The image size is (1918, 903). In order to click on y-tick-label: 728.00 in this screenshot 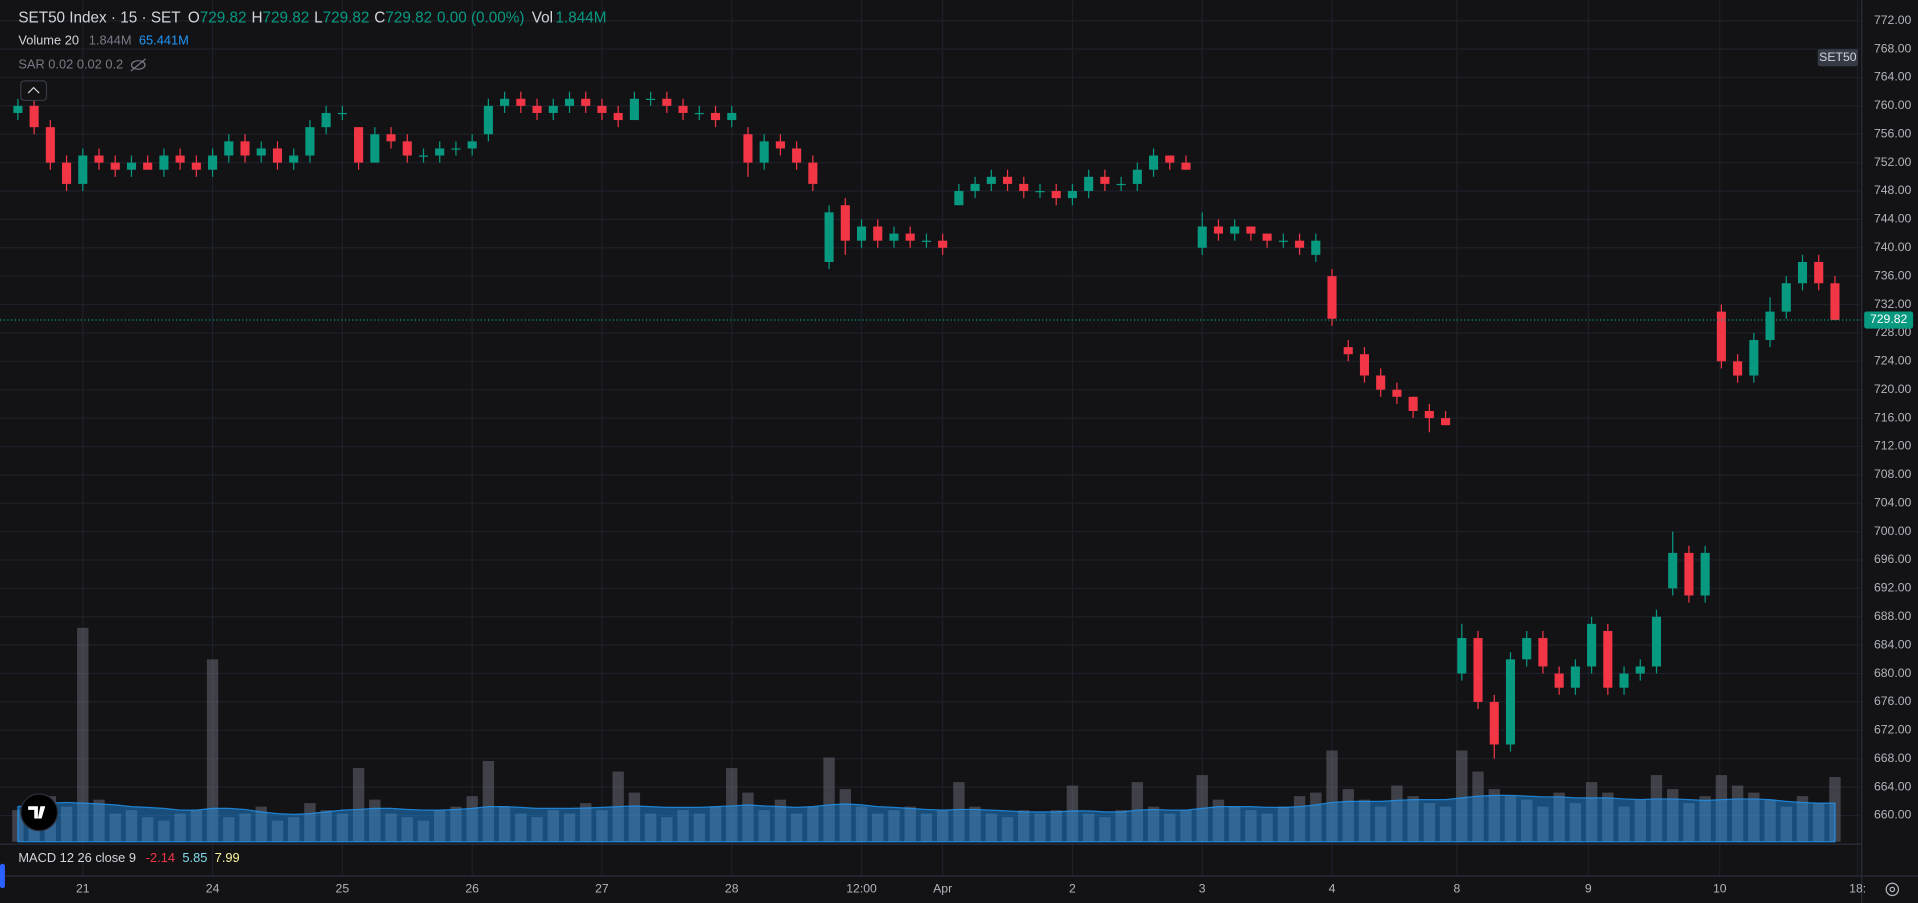, I will do `click(1893, 332)`.